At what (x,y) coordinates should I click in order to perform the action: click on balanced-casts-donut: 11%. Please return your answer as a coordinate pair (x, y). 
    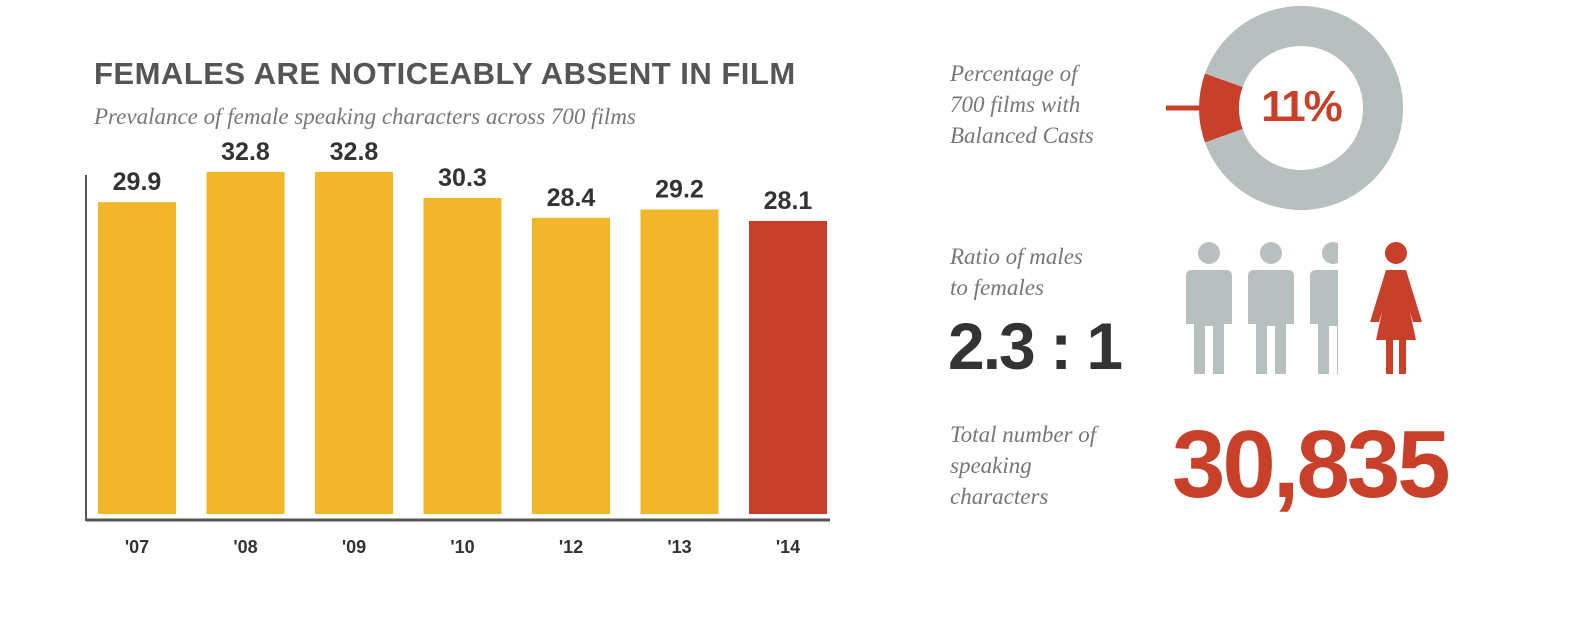
    Looking at the image, I should click on (1284, 108).